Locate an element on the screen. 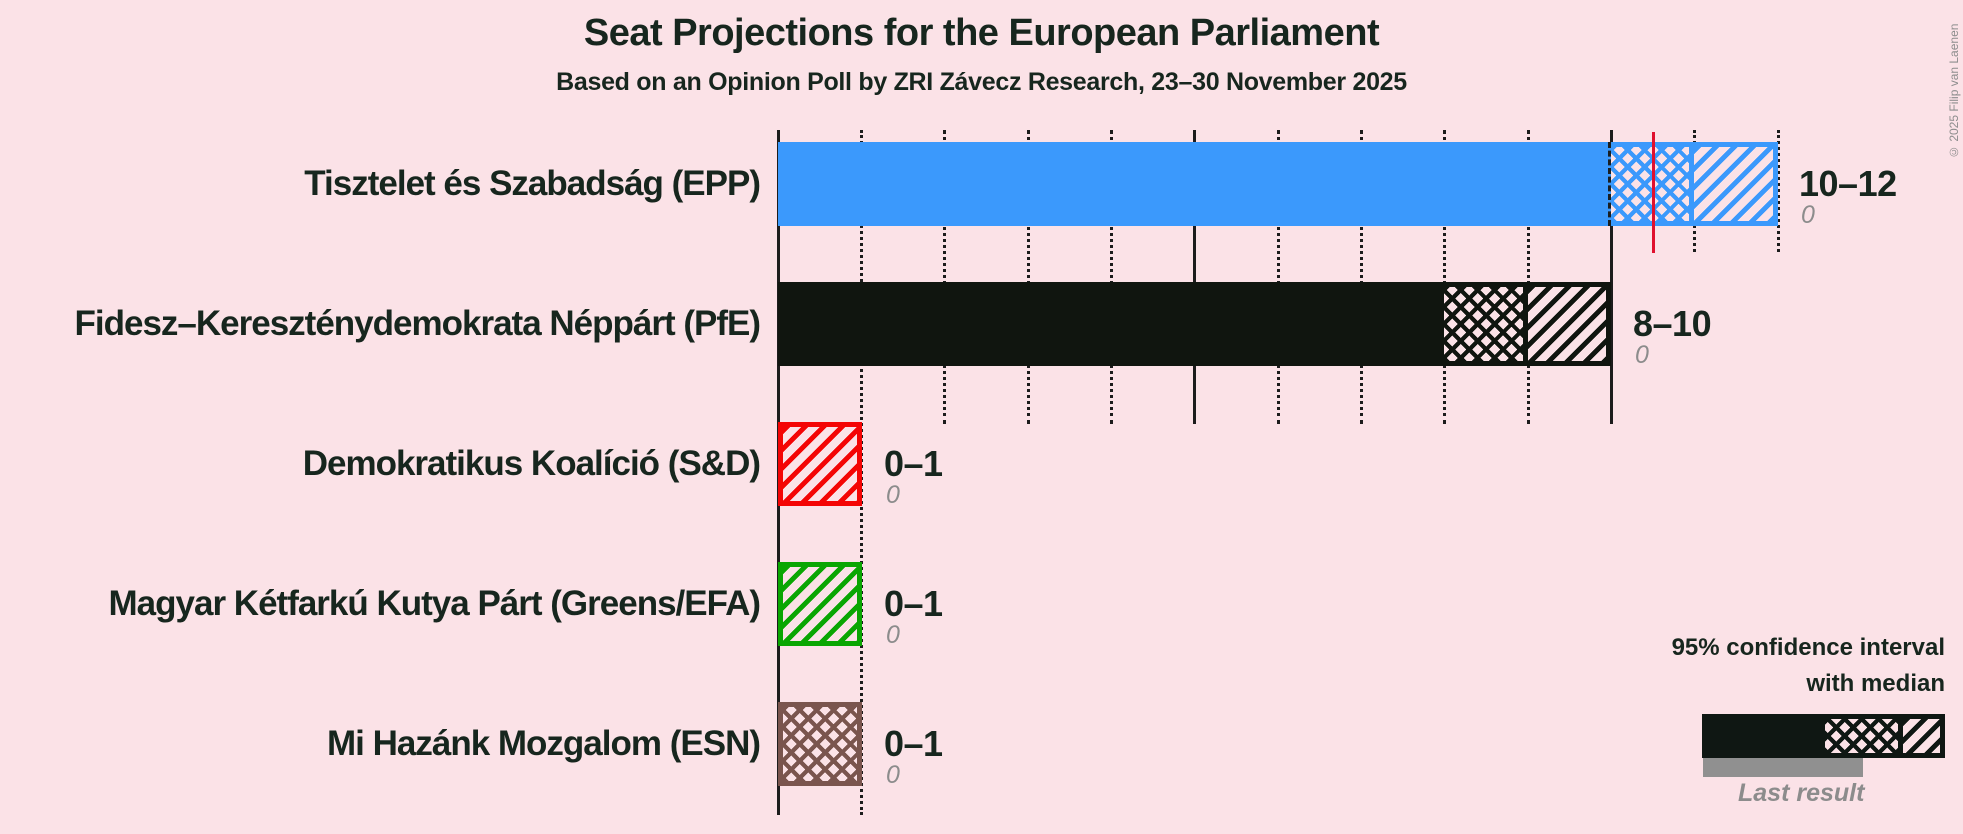 This screenshot has width=1963, height=834. last-result-greens: 0 is located at coordinates (893, 635).